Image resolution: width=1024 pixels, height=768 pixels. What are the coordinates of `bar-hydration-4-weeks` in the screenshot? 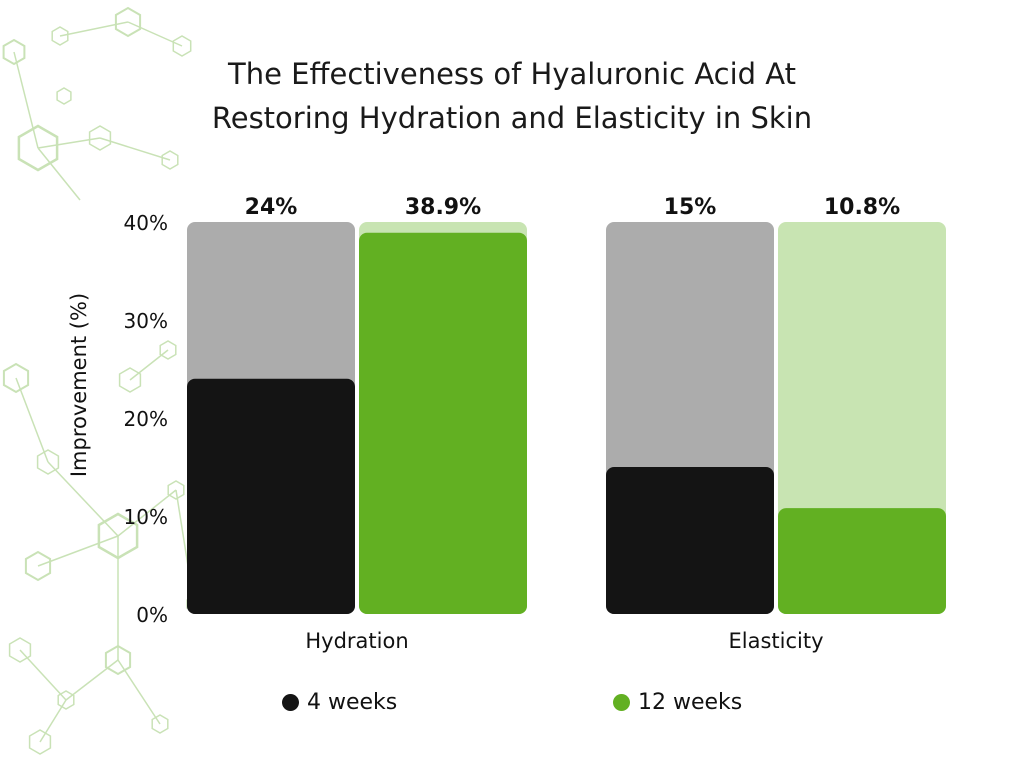 It's located at (271, 496).